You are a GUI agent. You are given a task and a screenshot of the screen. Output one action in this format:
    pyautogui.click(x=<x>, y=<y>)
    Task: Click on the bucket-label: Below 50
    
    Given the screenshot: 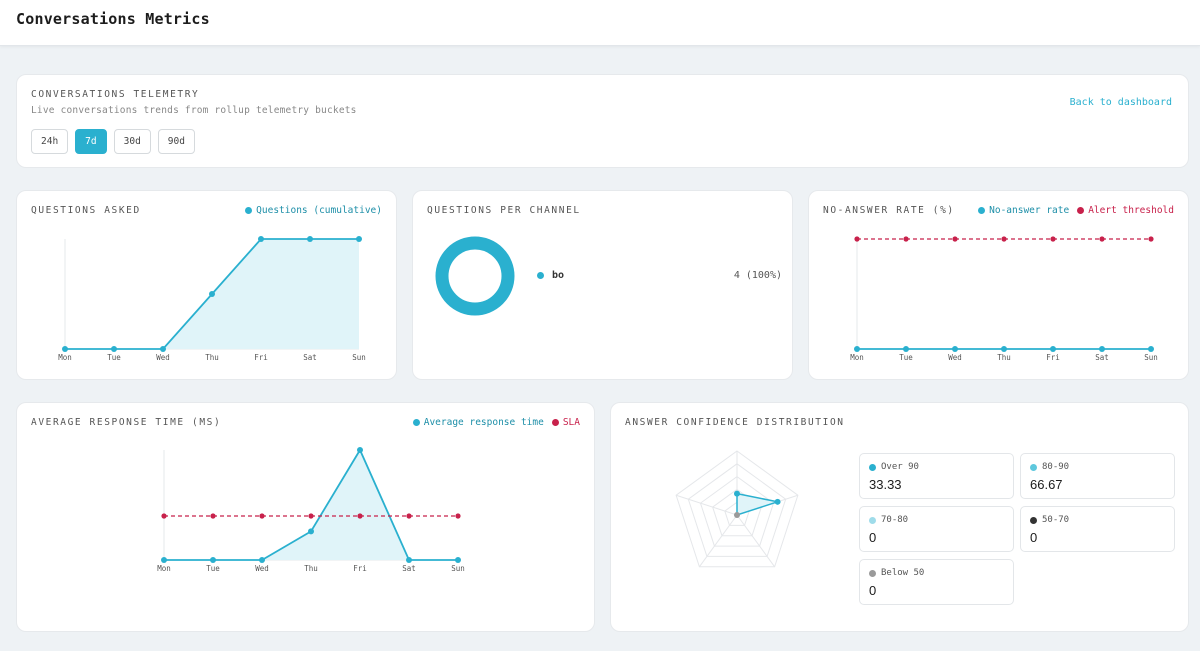 What is the action you would take?
    pyautogui.click(x=903, y=573)
    